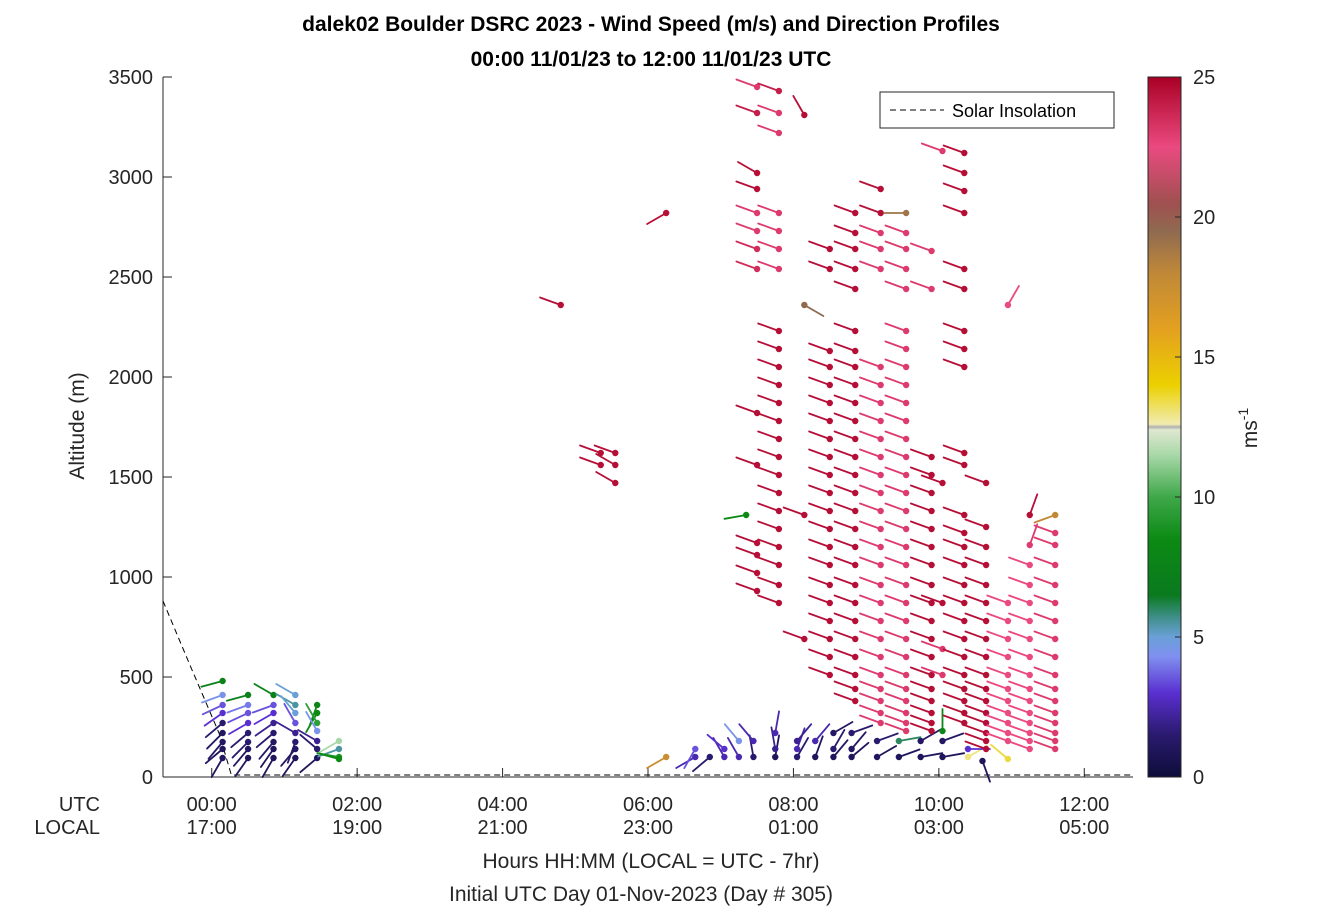  Describe the element at coordinates (1204, 218) in the screenshot. I see `colorbar-tick-label: 20` at that location.